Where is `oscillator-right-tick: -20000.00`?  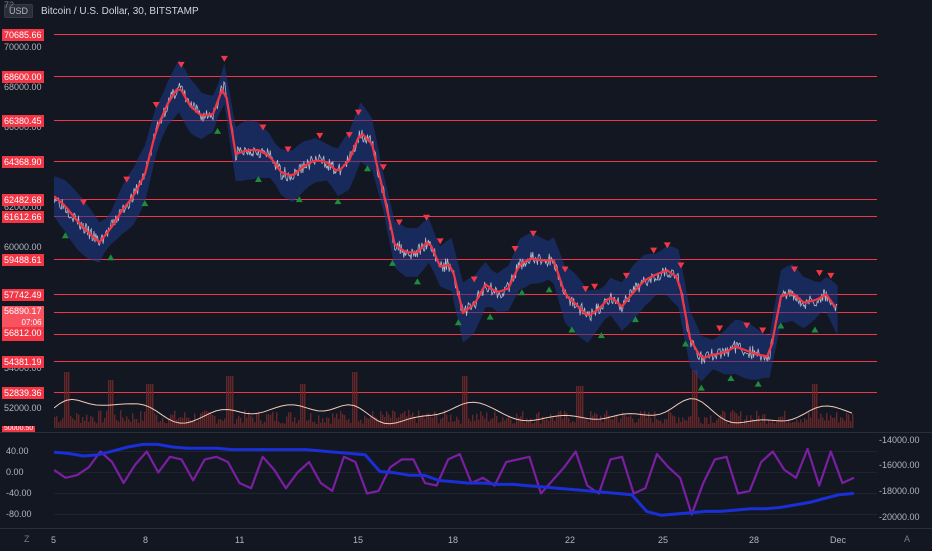 oscillator-right-tick: -20000.00 is located at coordinates (899, 516).